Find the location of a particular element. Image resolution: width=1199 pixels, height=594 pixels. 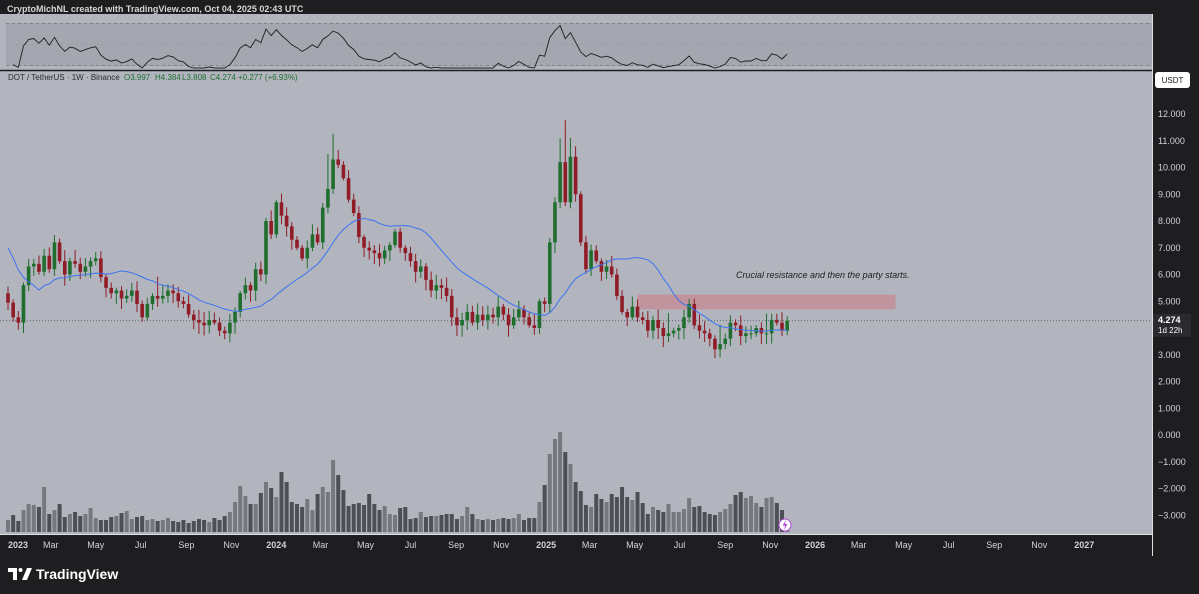

price-tick-label: −3.000 is located at coordinates (1172, 515).